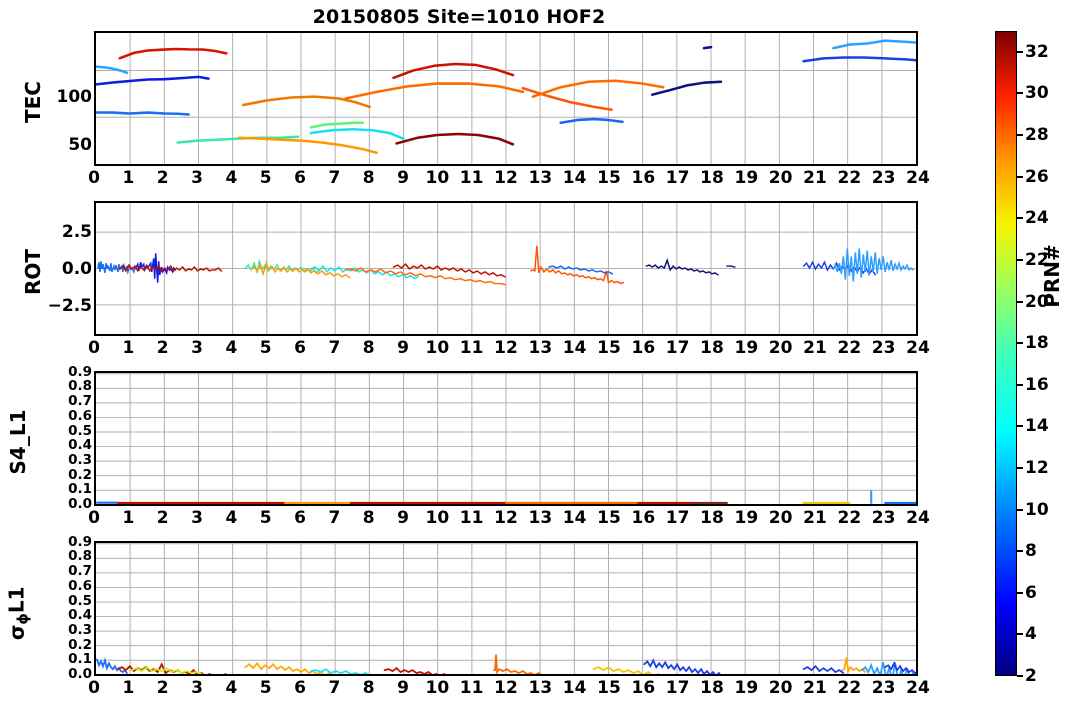  What do you see at coordinates (598, 88) in the screenshot?
I see `tec-arc-prn26b` at bounding box center [598, 88].